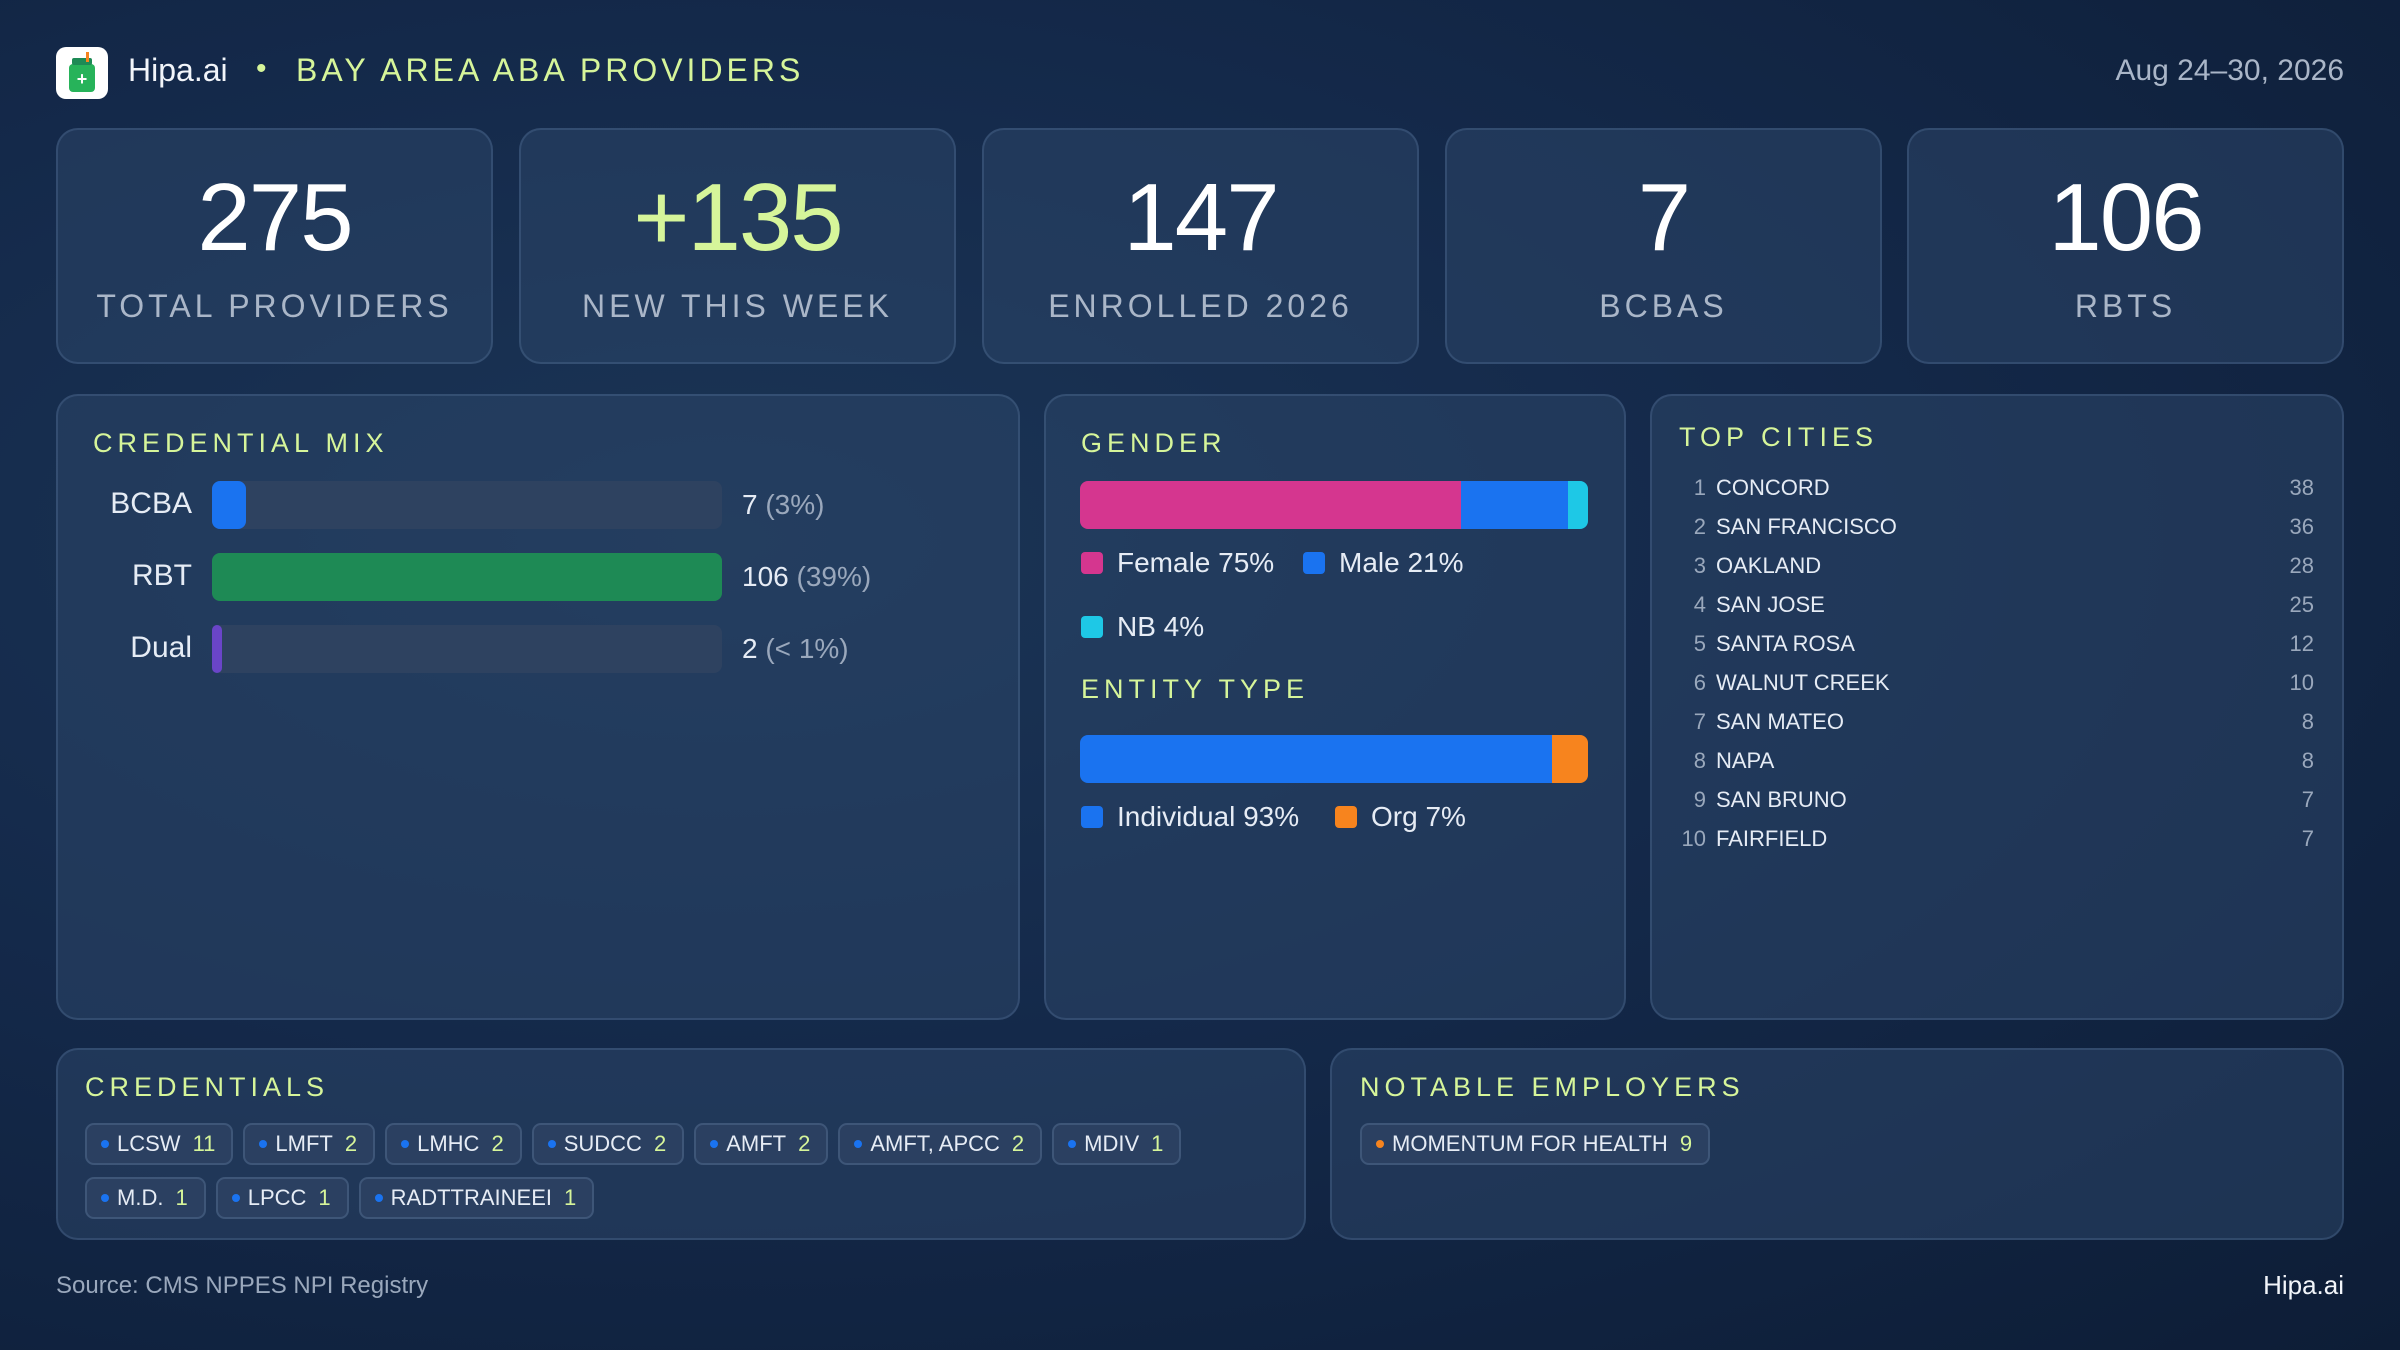 Image resolution: width=2400 pixels, height=1350 pixels. Describe the element at coordinates (602, 1143) in the screenshot. I see `chip-name: SUDCC` at that location.